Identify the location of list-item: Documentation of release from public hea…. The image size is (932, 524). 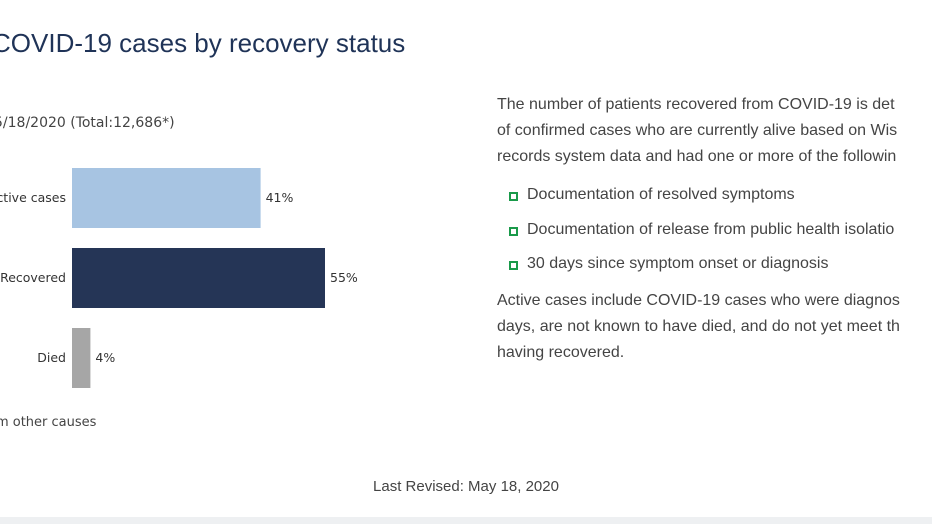
(720, 230).